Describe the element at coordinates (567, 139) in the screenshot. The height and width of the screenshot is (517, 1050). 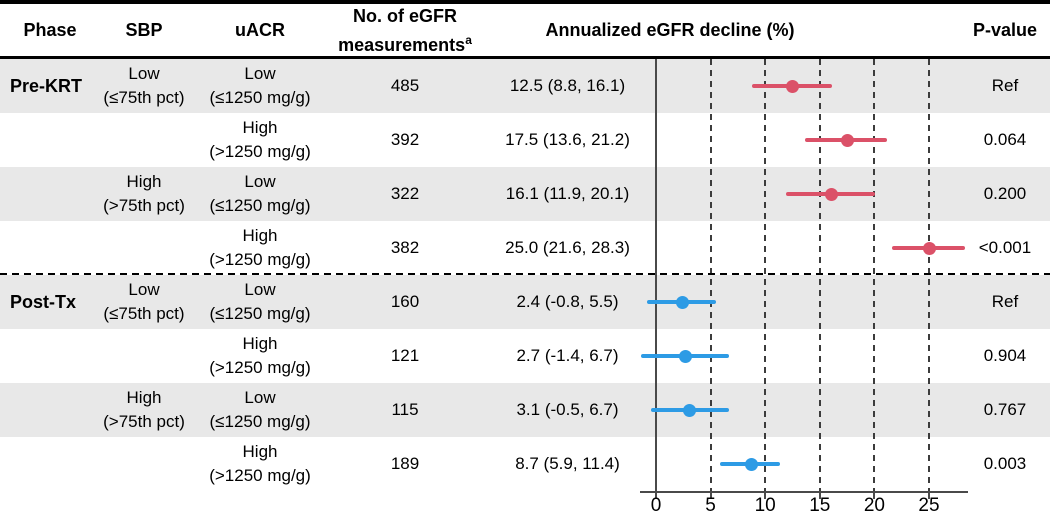
I see `estimate-text: 17.5 (13.6, 21.2)` at that location.